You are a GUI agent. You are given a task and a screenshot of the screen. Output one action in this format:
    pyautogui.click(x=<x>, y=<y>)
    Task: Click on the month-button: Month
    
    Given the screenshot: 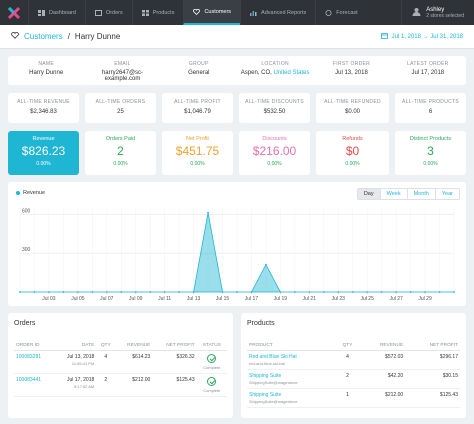 What is the action you would take?
    pyautogui.click(x=420, y=194)
    